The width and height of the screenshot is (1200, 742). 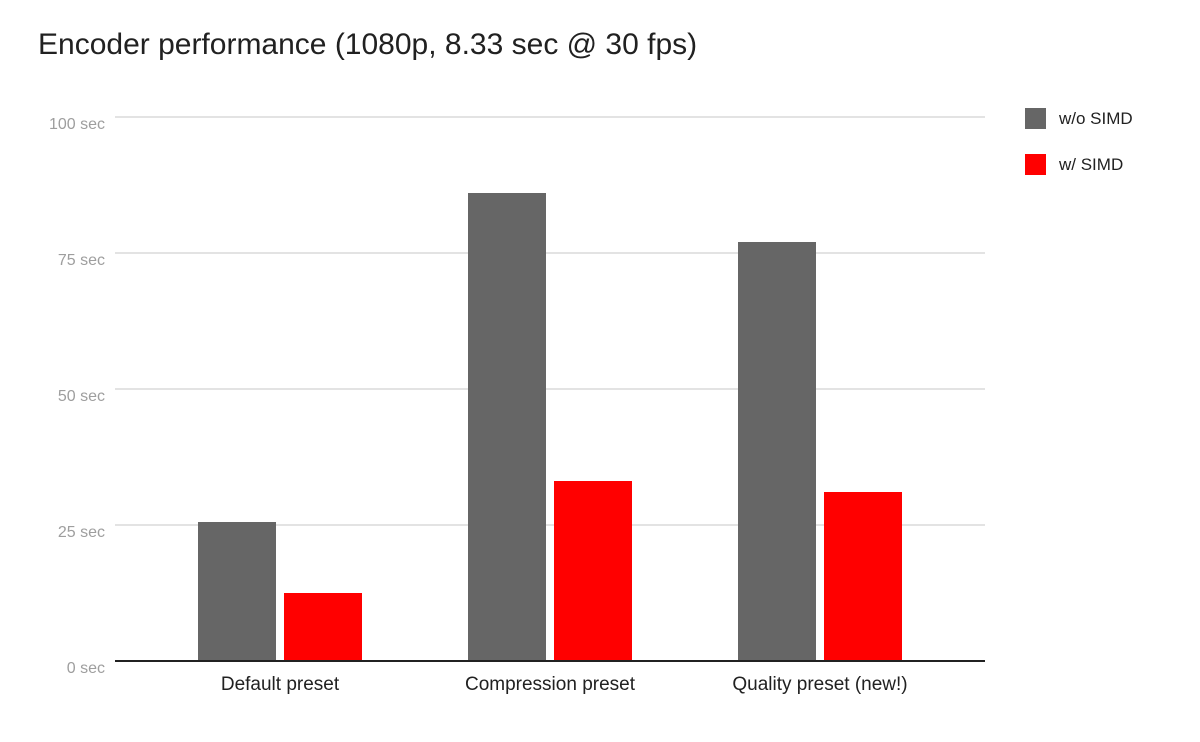 I want to click on legend-swatch-w-o-simd, so click(x=1035, y=118).